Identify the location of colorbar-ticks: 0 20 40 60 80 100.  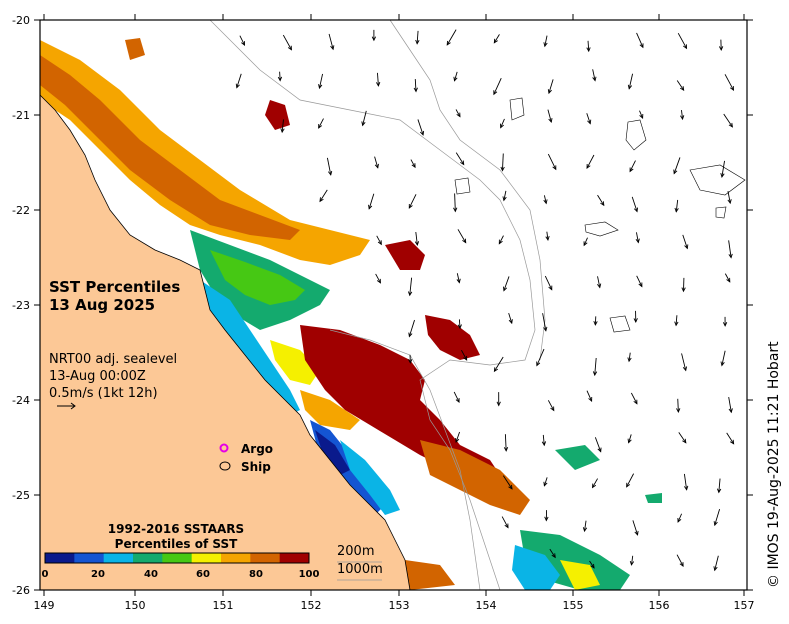
(181, 574).